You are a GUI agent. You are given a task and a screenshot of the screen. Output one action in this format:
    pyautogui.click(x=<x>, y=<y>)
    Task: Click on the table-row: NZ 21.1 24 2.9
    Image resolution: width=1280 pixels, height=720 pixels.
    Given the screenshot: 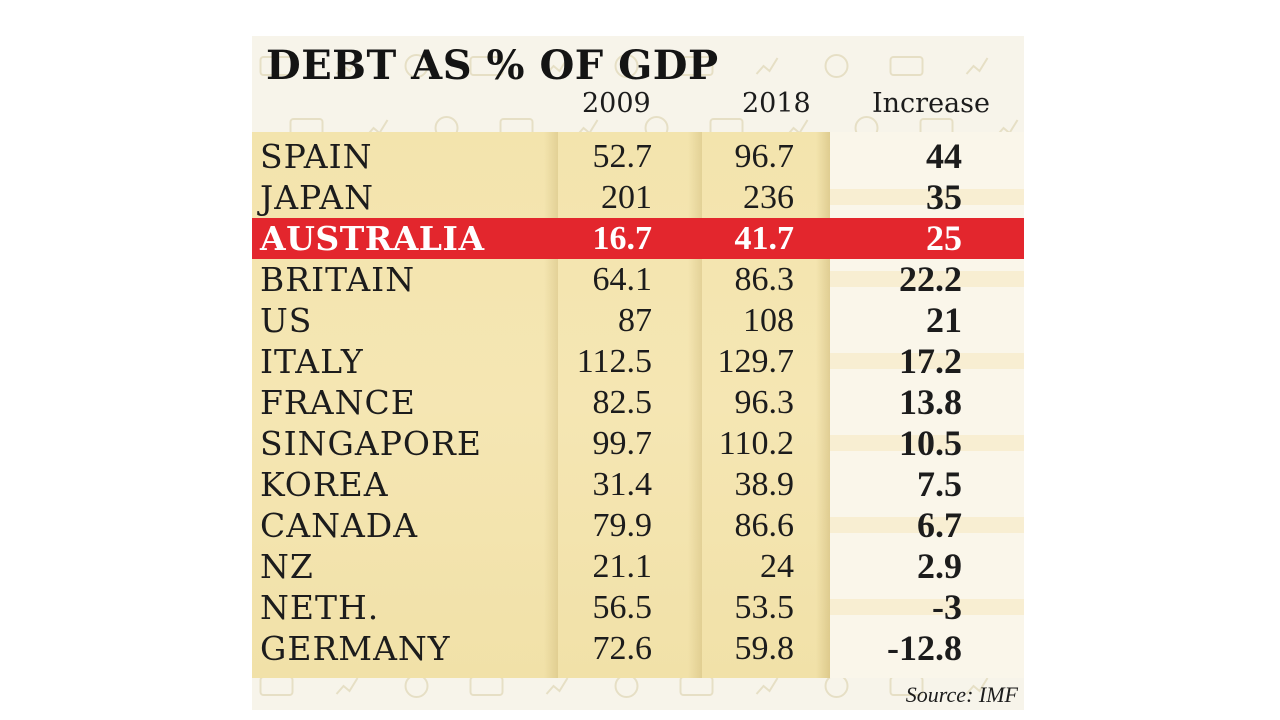 What is the action you would take?
    pyautogui.click(x=638, y=566)
    